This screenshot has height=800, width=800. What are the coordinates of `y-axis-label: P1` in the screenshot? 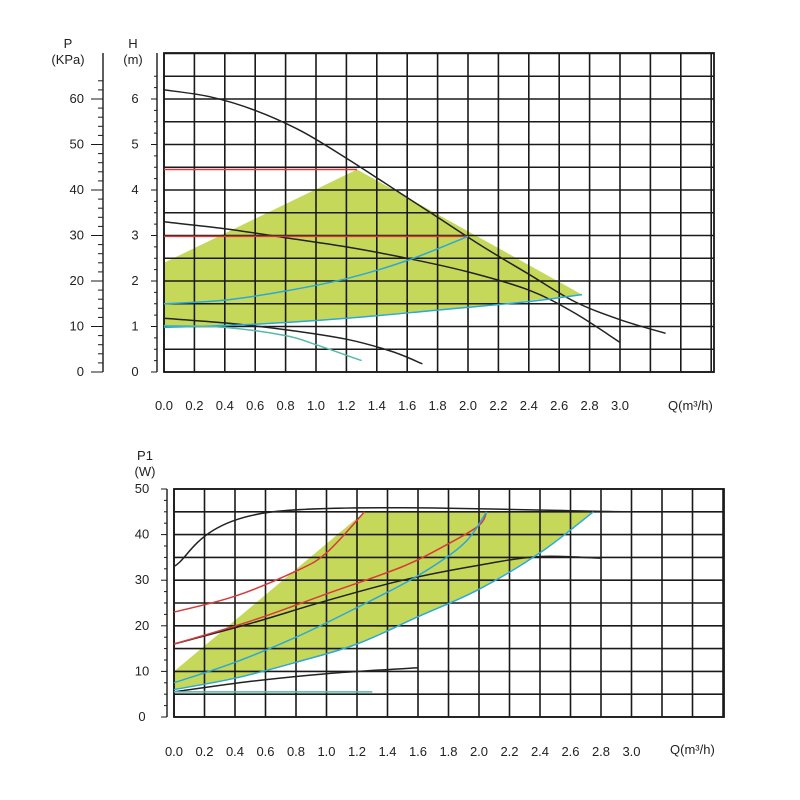 It's located at (145, 455).